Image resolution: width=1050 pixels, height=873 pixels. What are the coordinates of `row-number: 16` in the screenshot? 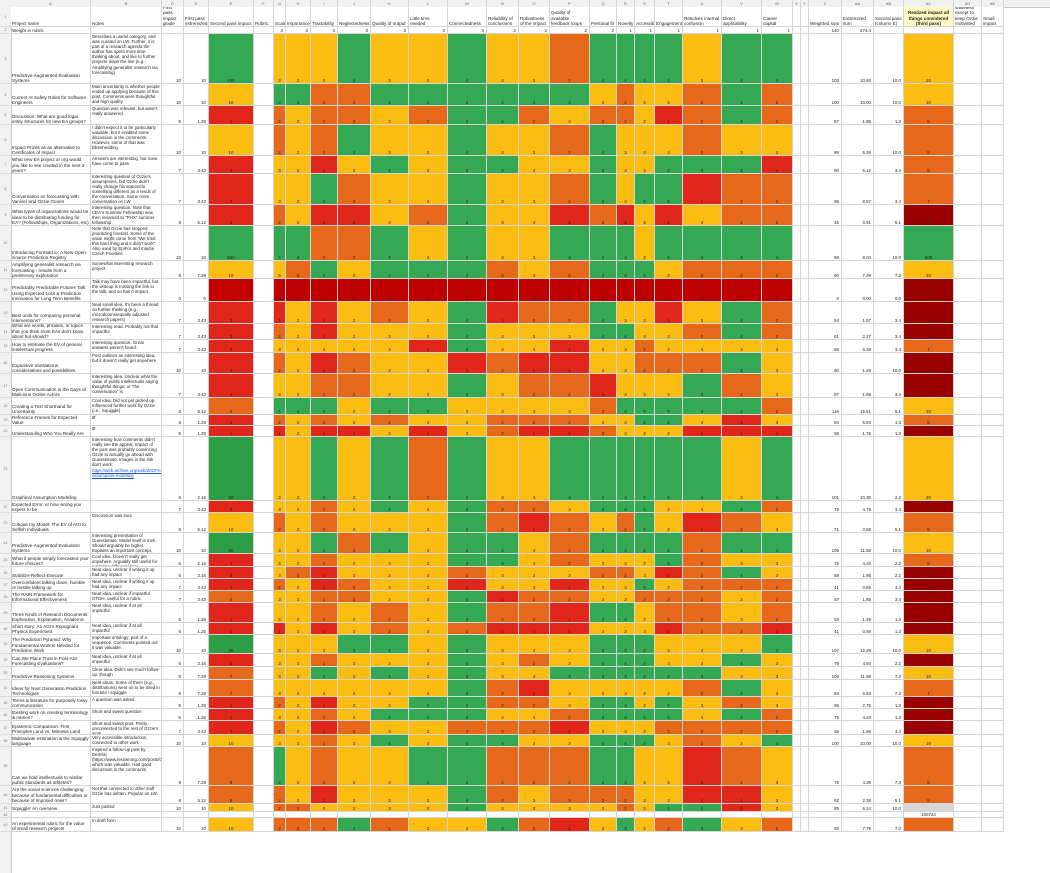 It's located at (5, 363).